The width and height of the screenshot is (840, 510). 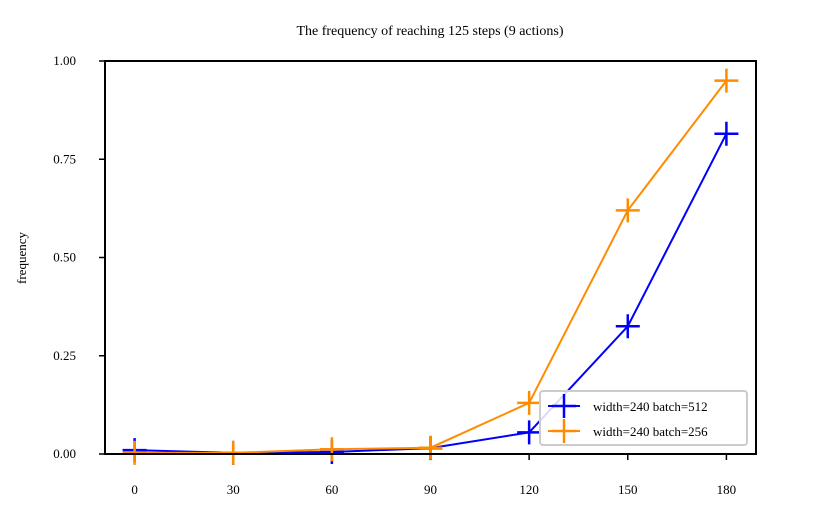 What do you see at coordinates (64, 355) in the screenshot?
I see `y-tick-label: 0.25` at bounding box center [64, 355].